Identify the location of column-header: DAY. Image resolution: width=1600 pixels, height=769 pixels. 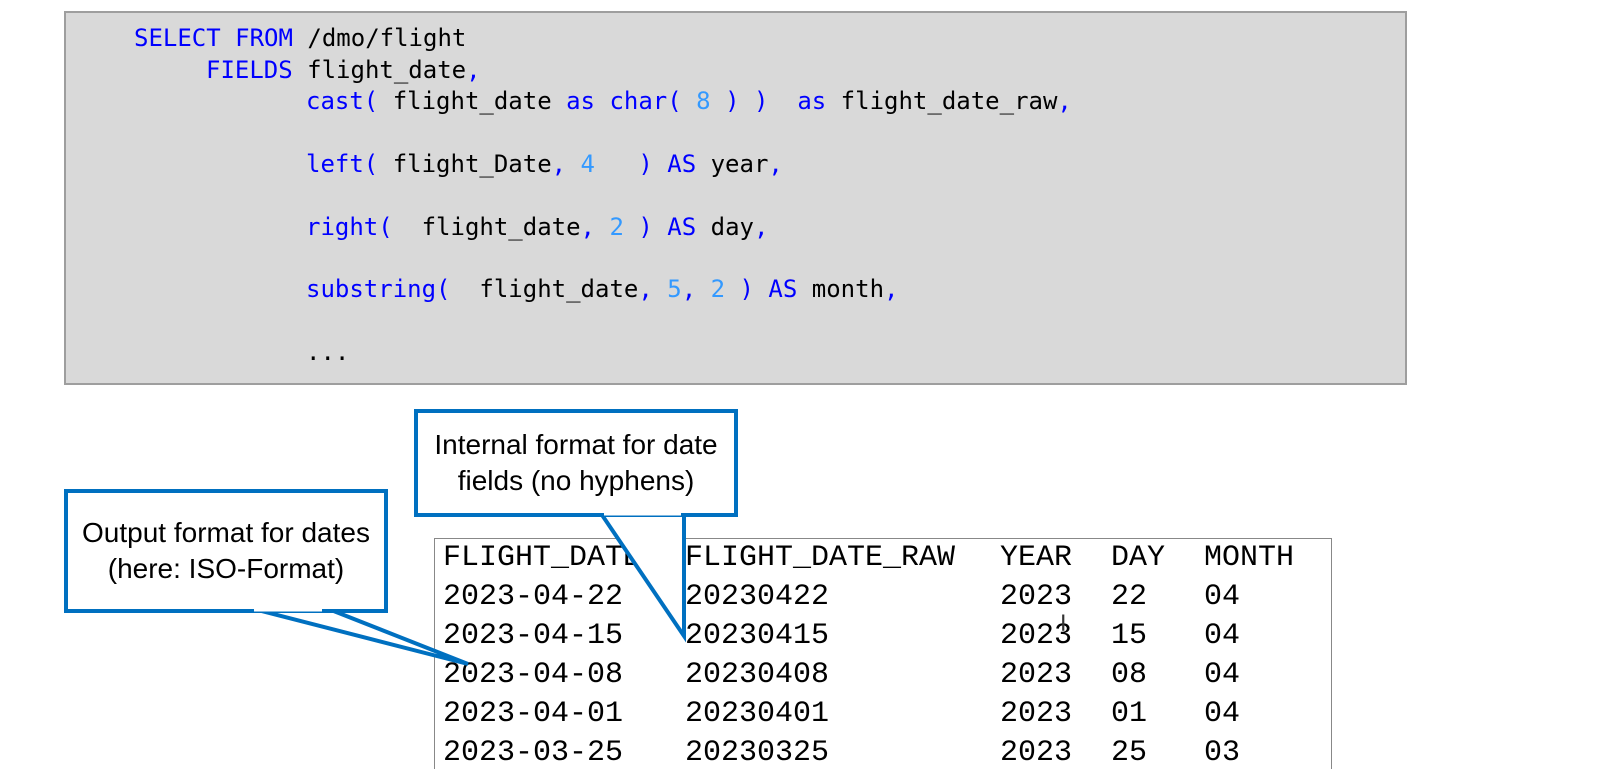
(1138, 558).